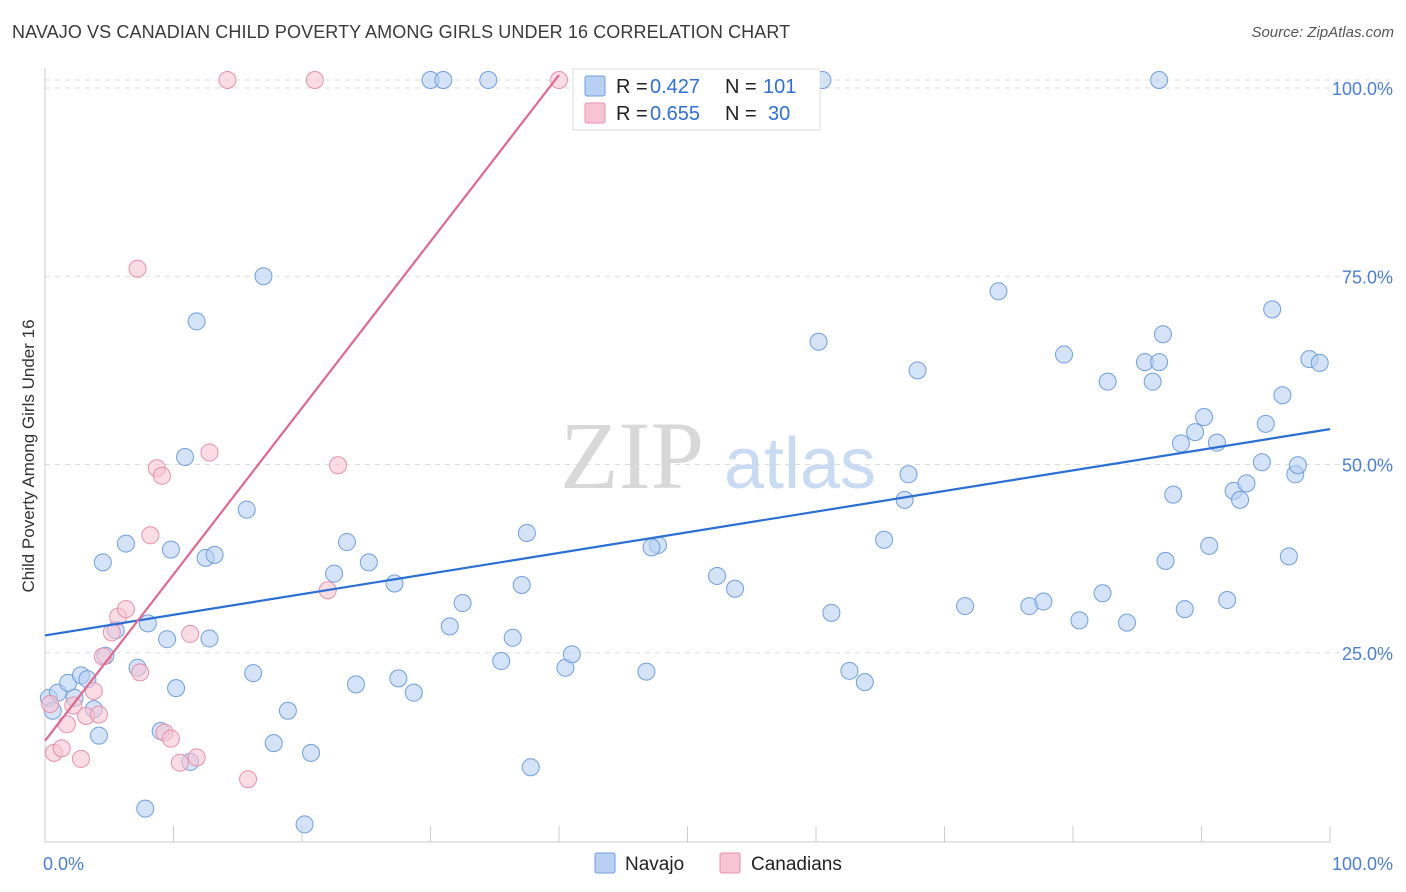  I want to click on legend-box, so click(696, 99).